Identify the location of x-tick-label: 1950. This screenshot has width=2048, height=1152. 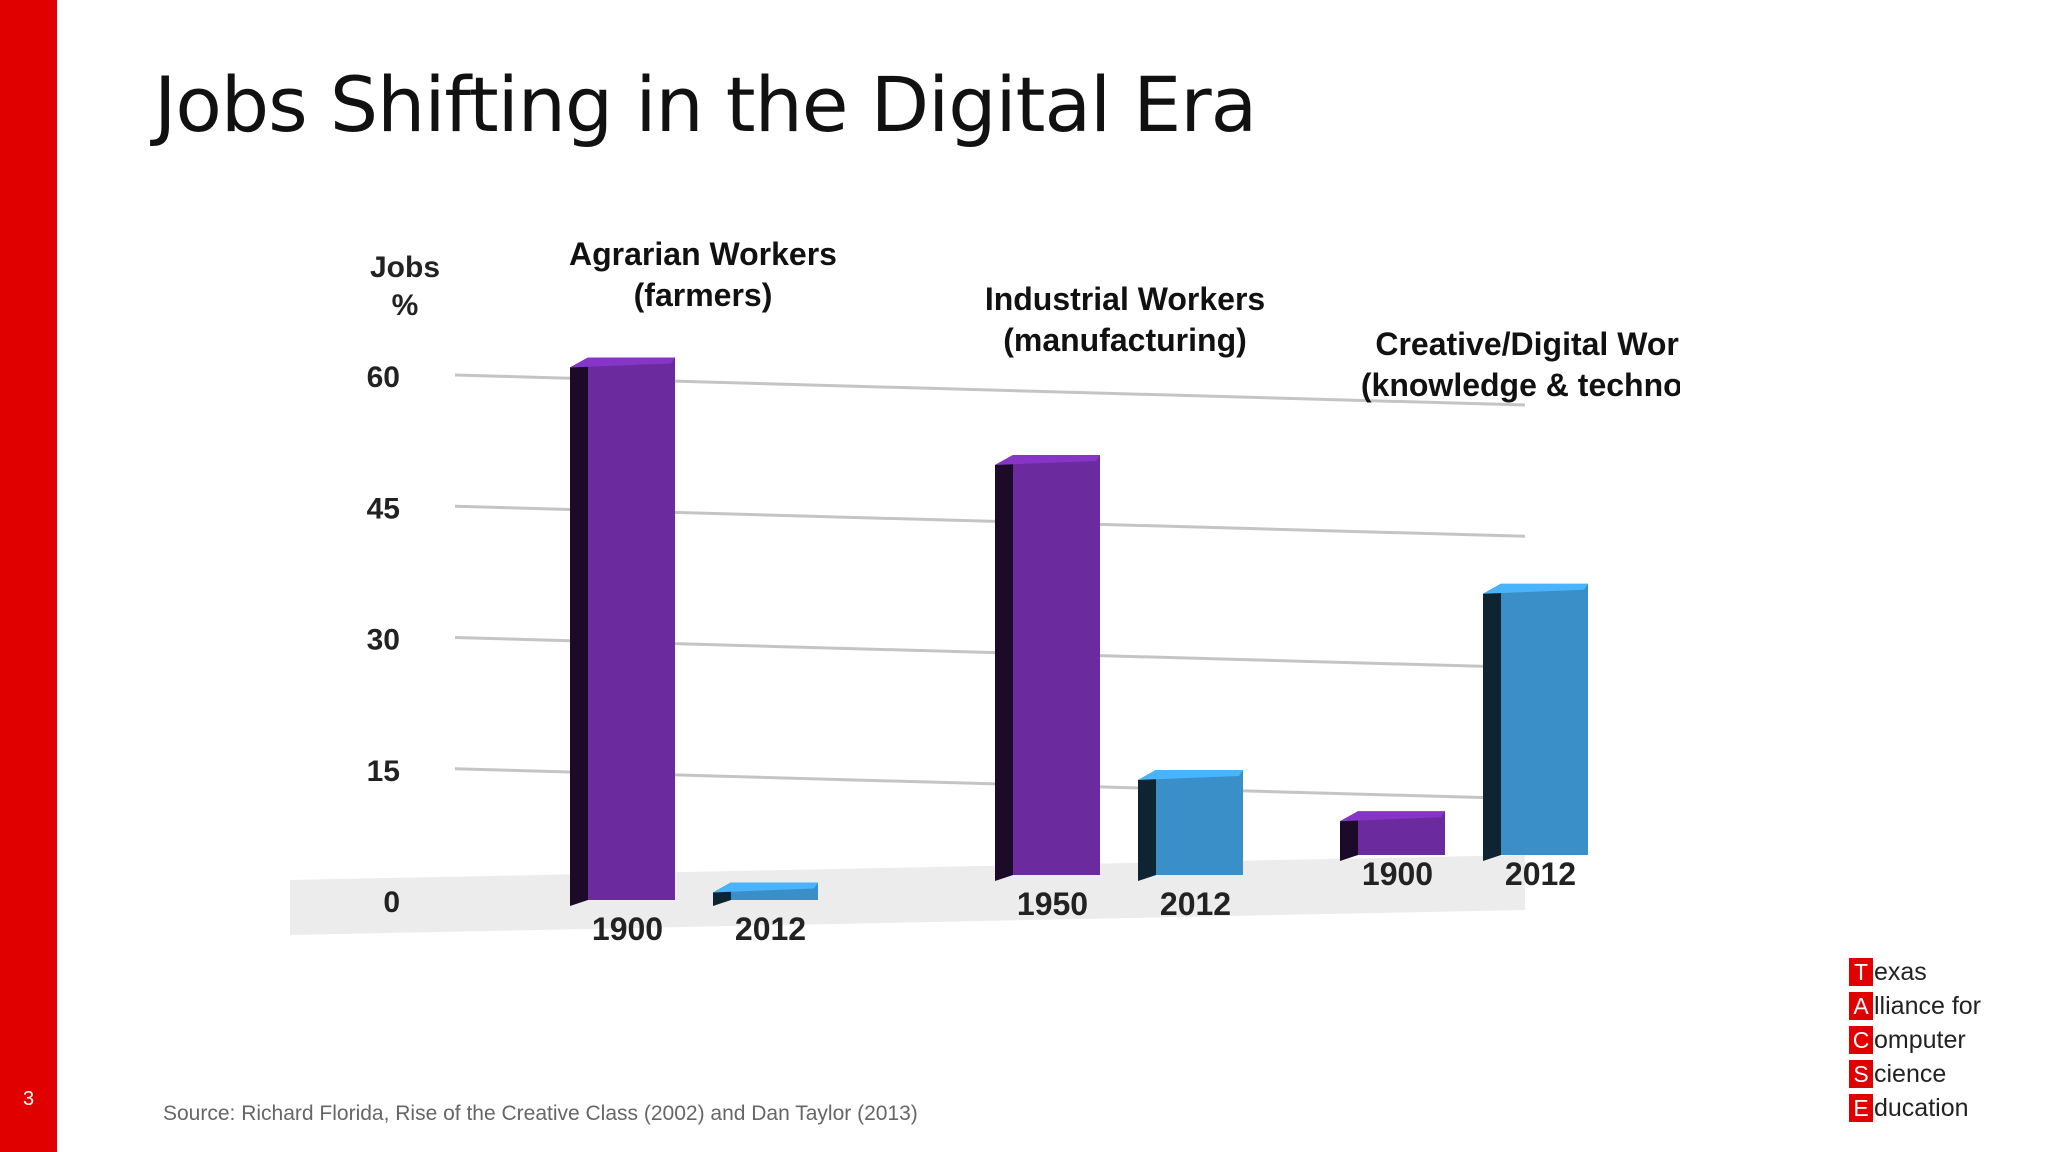
(1052, 904).